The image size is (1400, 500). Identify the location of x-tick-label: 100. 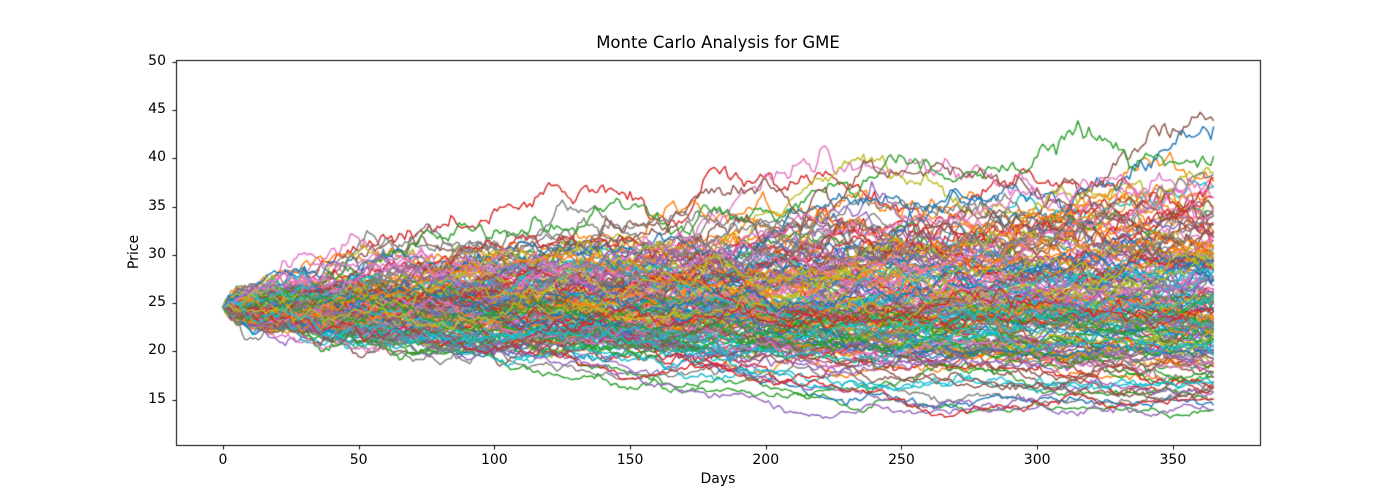
(494, 460).